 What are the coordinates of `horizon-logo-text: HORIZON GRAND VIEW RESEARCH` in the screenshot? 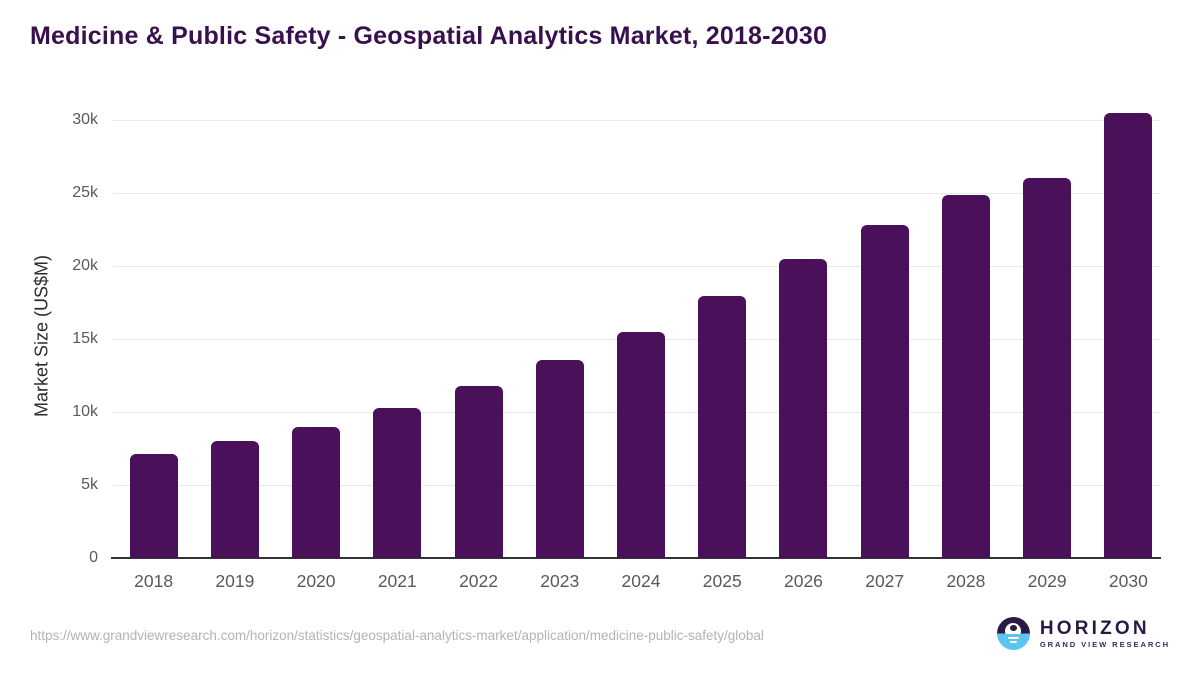 It's located at (1105, 634).